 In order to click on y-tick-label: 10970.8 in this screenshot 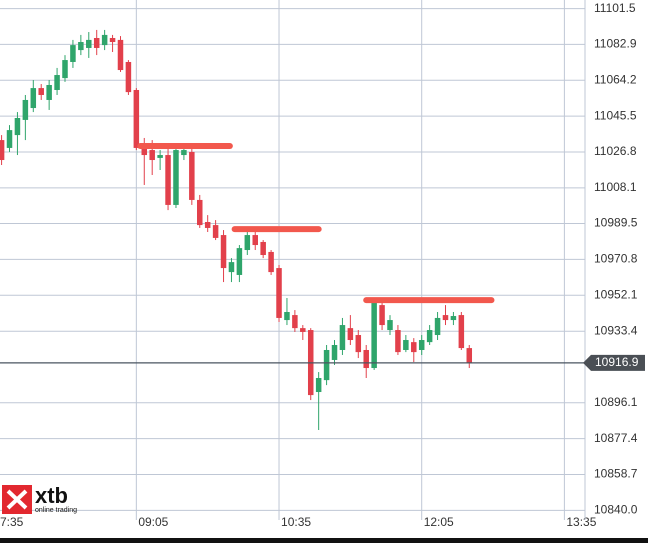, I will do `click(616, 259)`.